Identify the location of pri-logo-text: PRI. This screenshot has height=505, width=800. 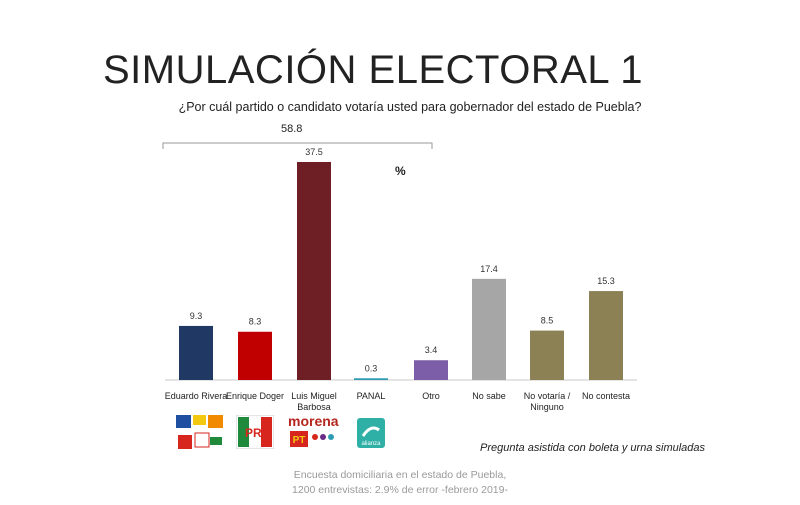
(255, 433).